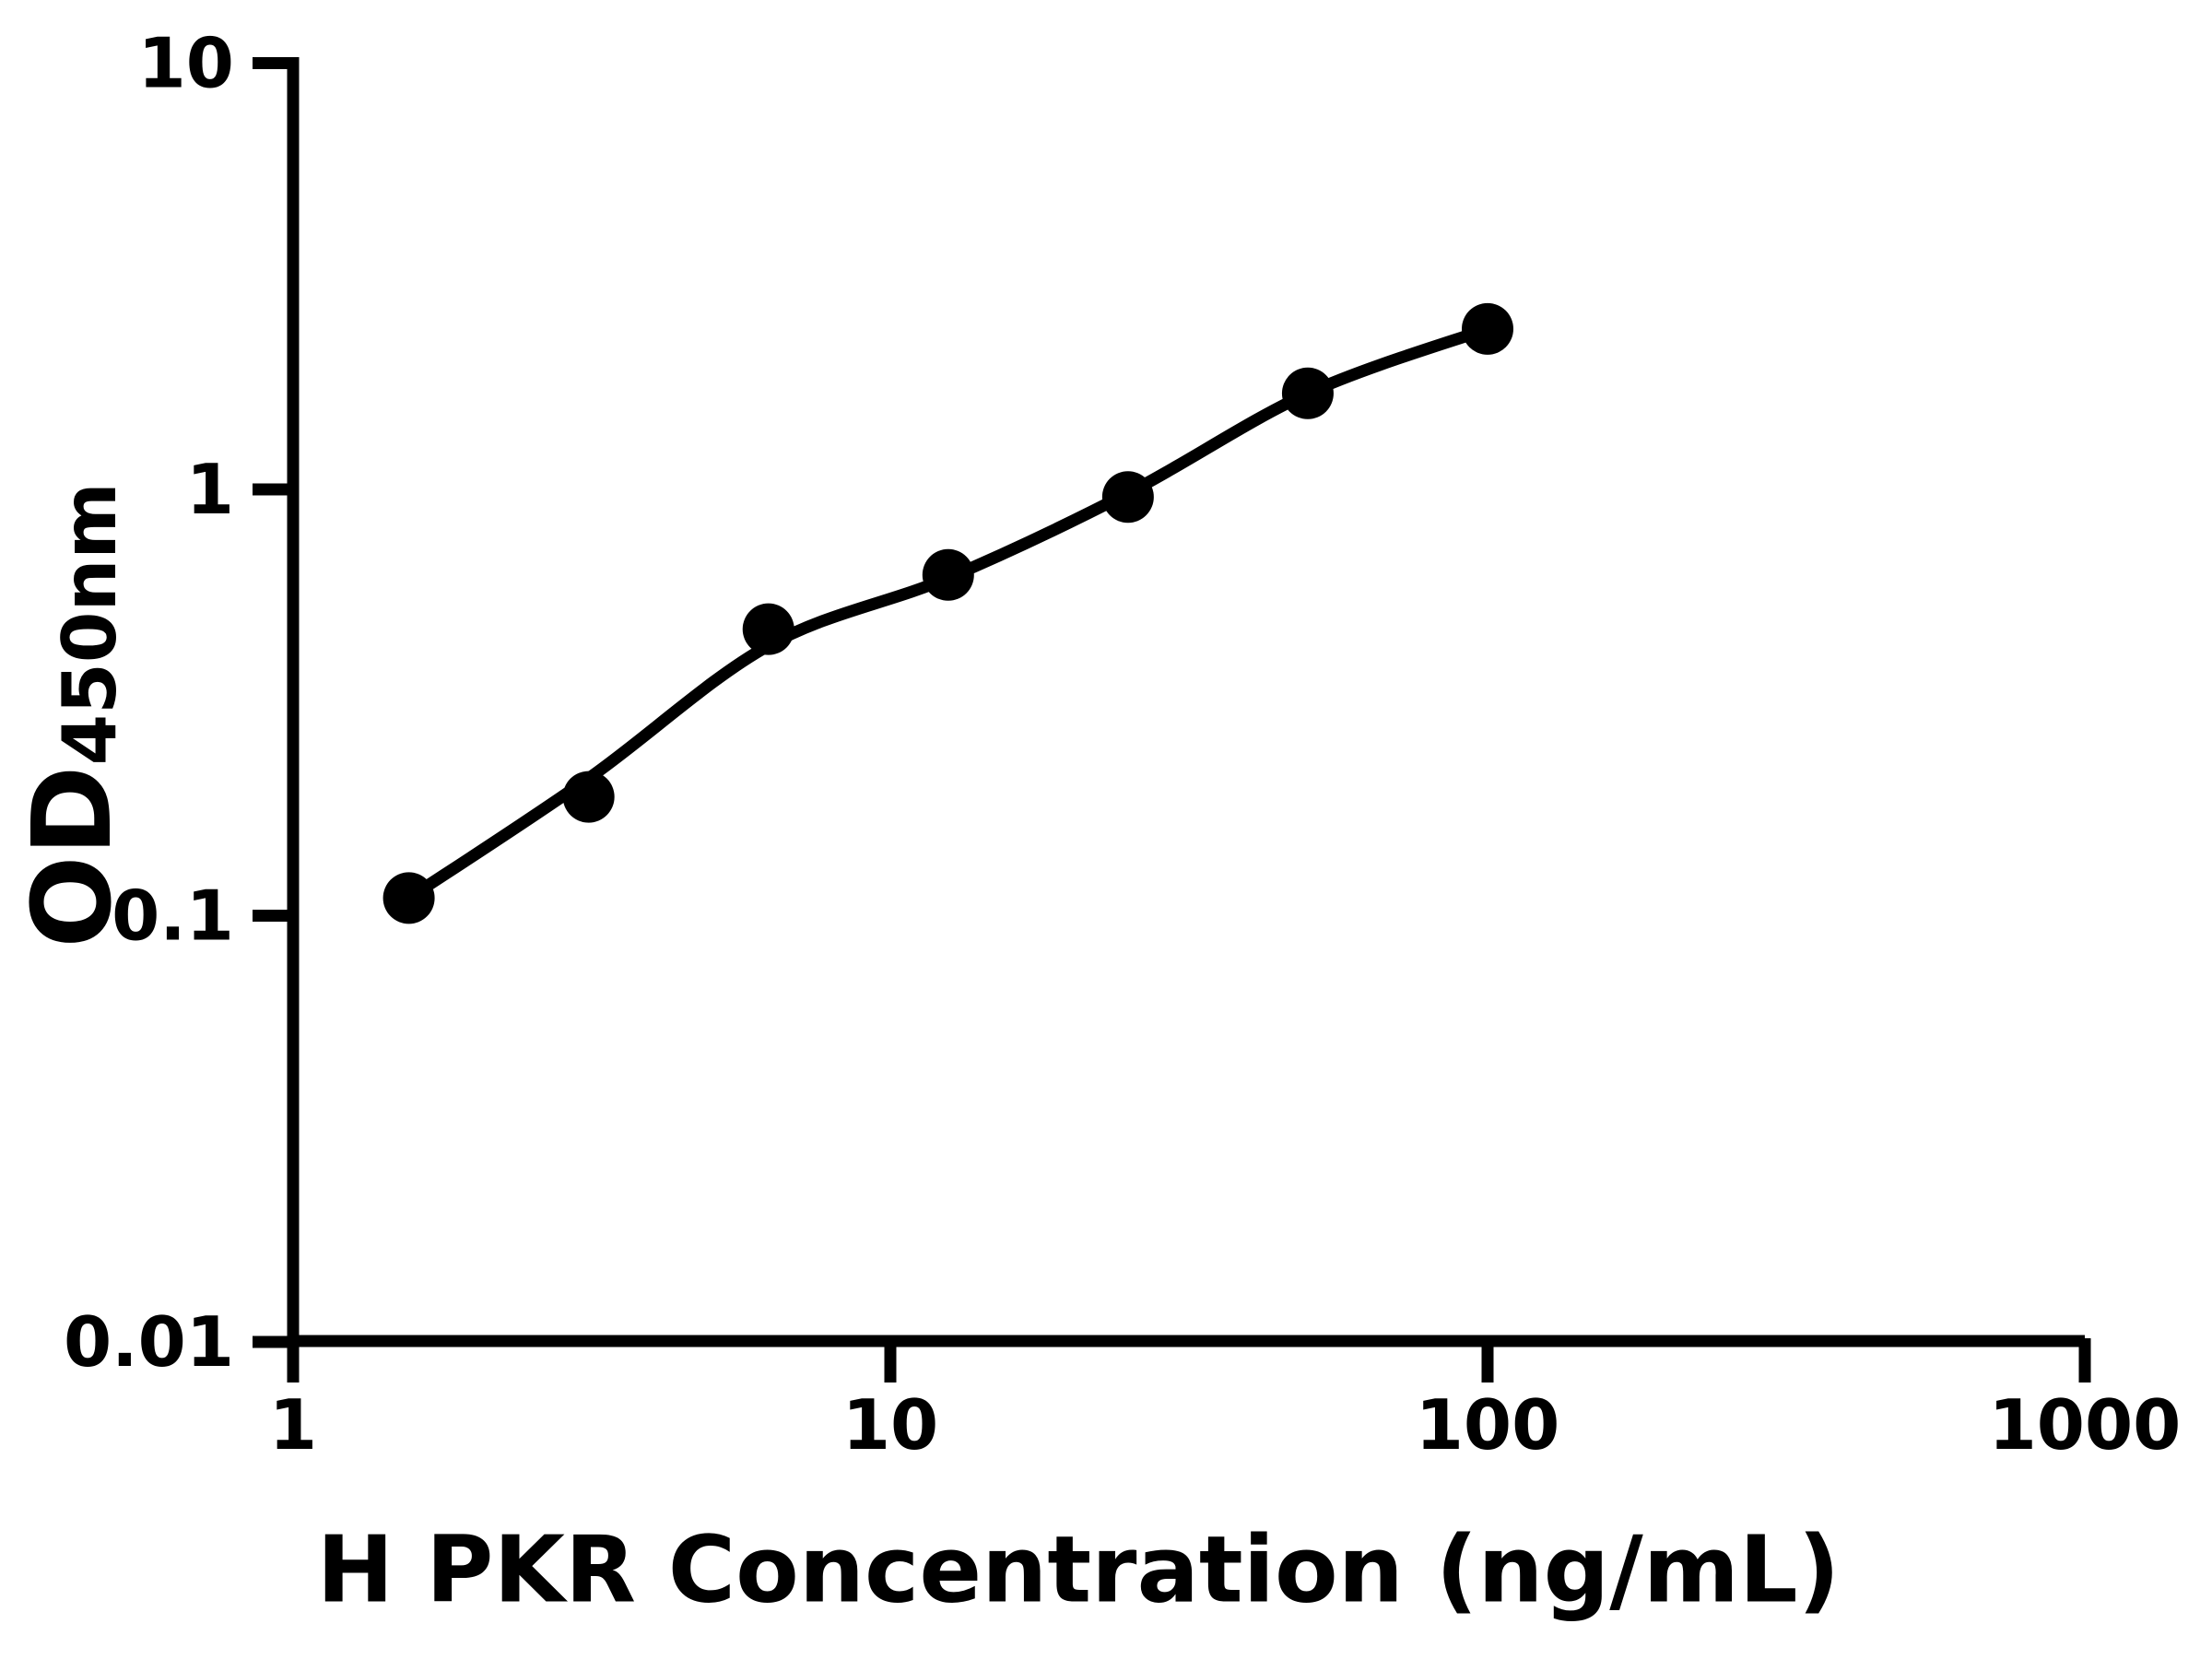 The height and width of the screenshot is (1659, 2212). What do you see at coordinates (186, 63) in the screenshot?
I see `y-tick-label: 10` at bounding box center [186, 63].